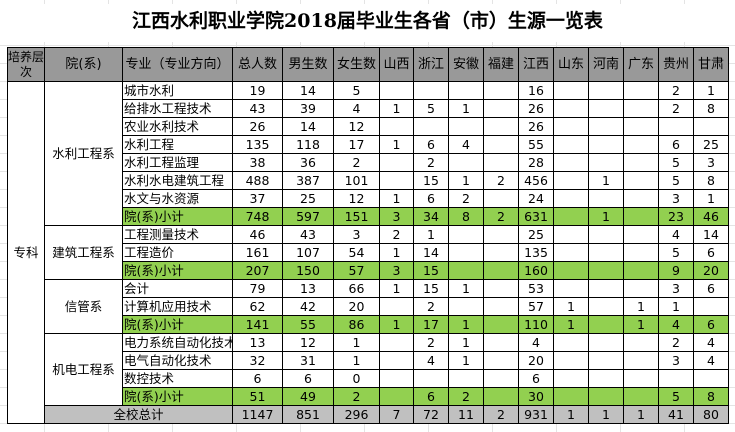  Describe the element at coordinates (501, 216) in the screenshot. I see `subtotal-cell: 2` at that location.